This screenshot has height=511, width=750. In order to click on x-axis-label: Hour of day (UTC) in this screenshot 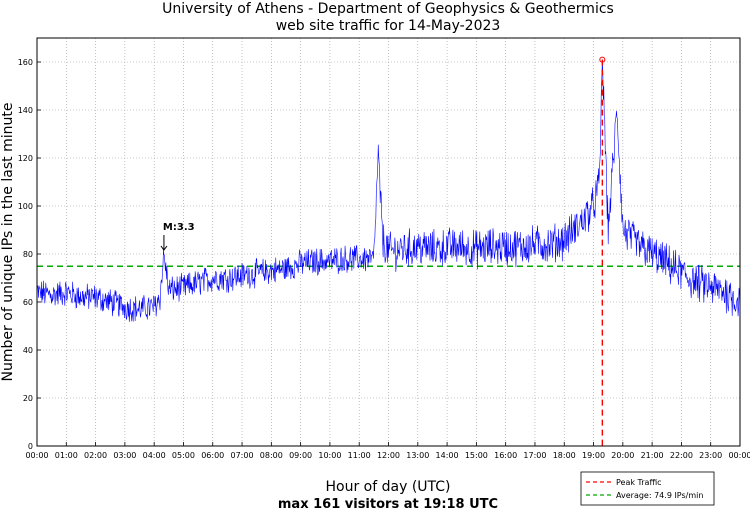, I will do `click(388, 487)`.